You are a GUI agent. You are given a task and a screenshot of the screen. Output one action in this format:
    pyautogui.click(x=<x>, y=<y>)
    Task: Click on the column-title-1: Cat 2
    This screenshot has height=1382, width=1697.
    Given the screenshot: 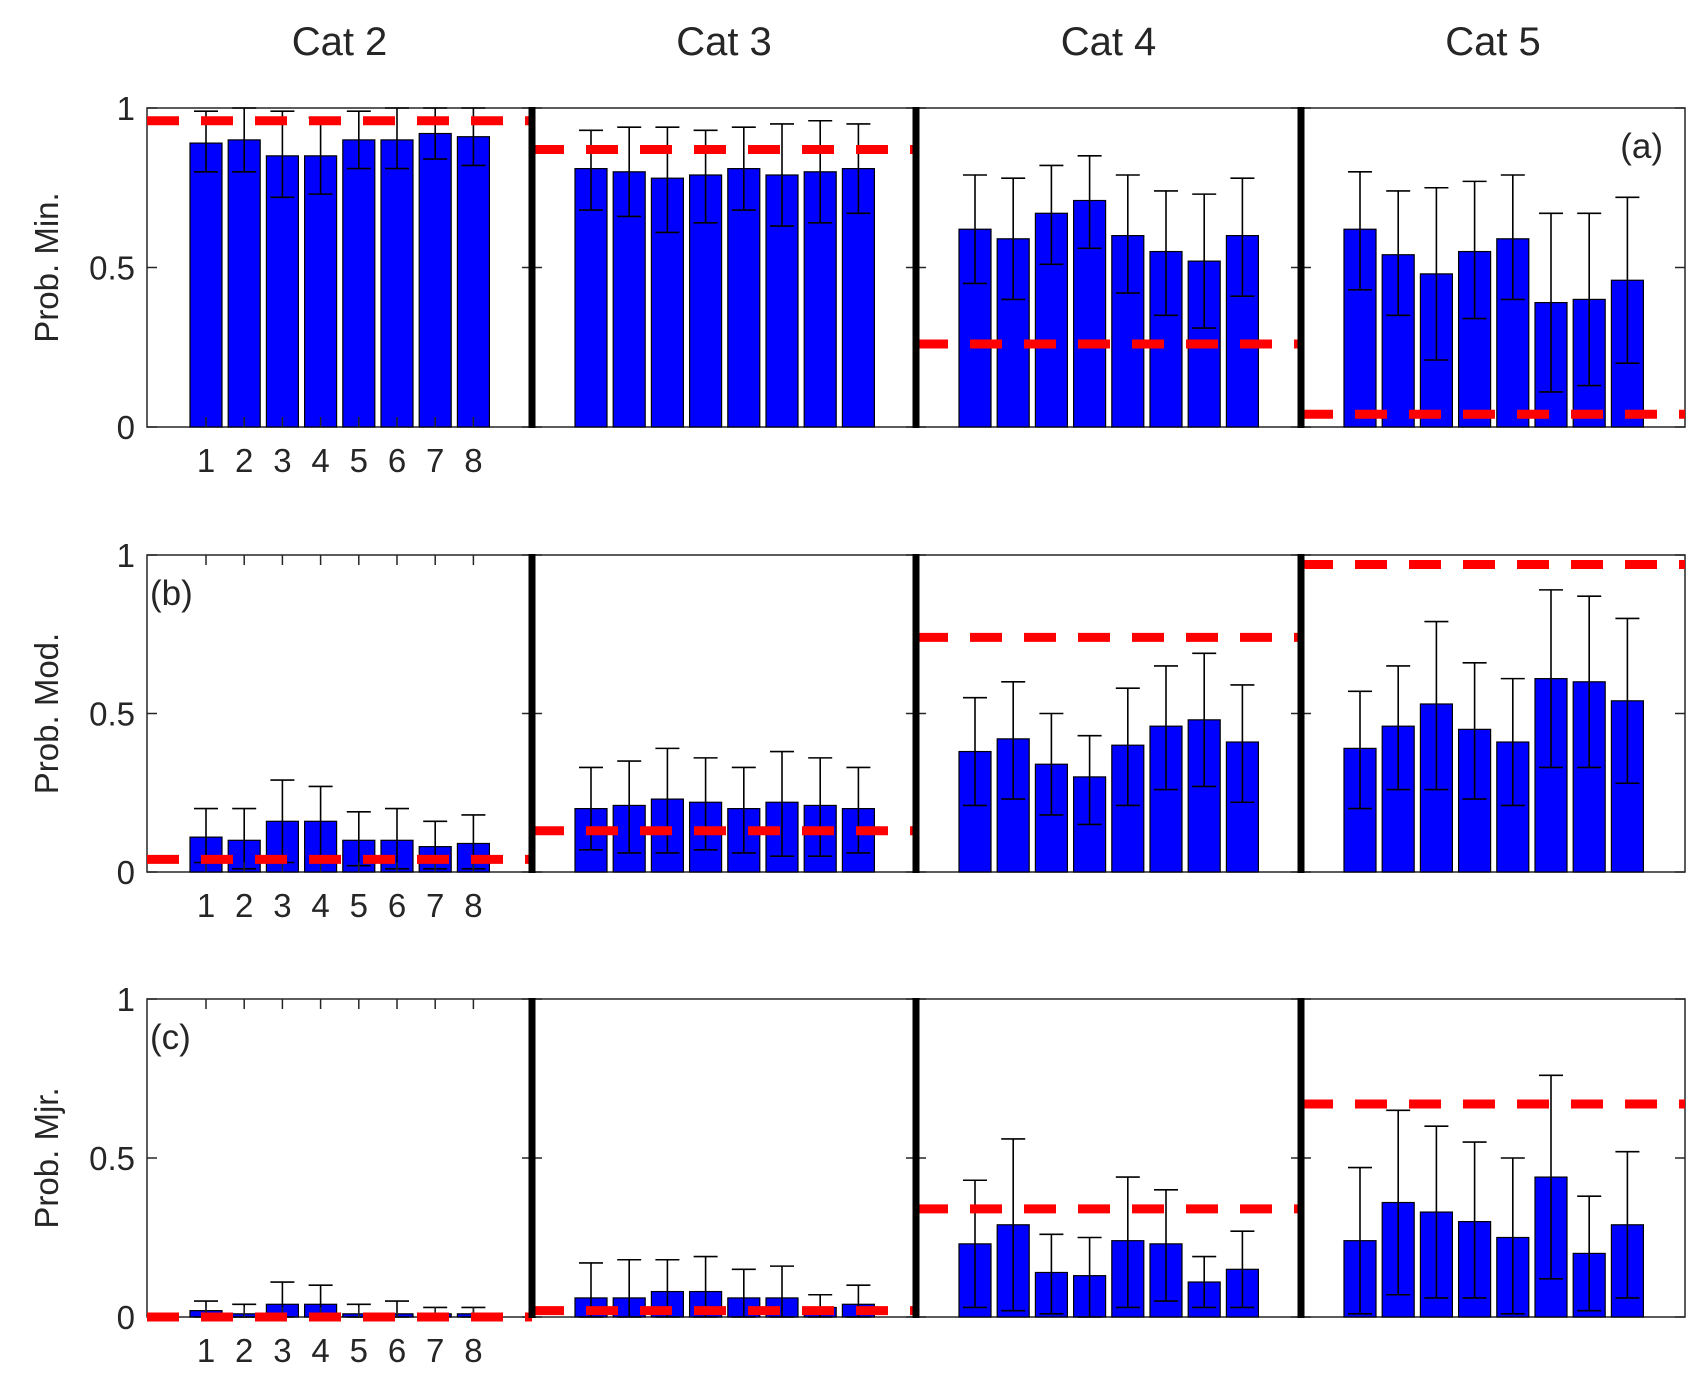 What is the action you would take?
    pyautogui.click(x=340, y=42)
    